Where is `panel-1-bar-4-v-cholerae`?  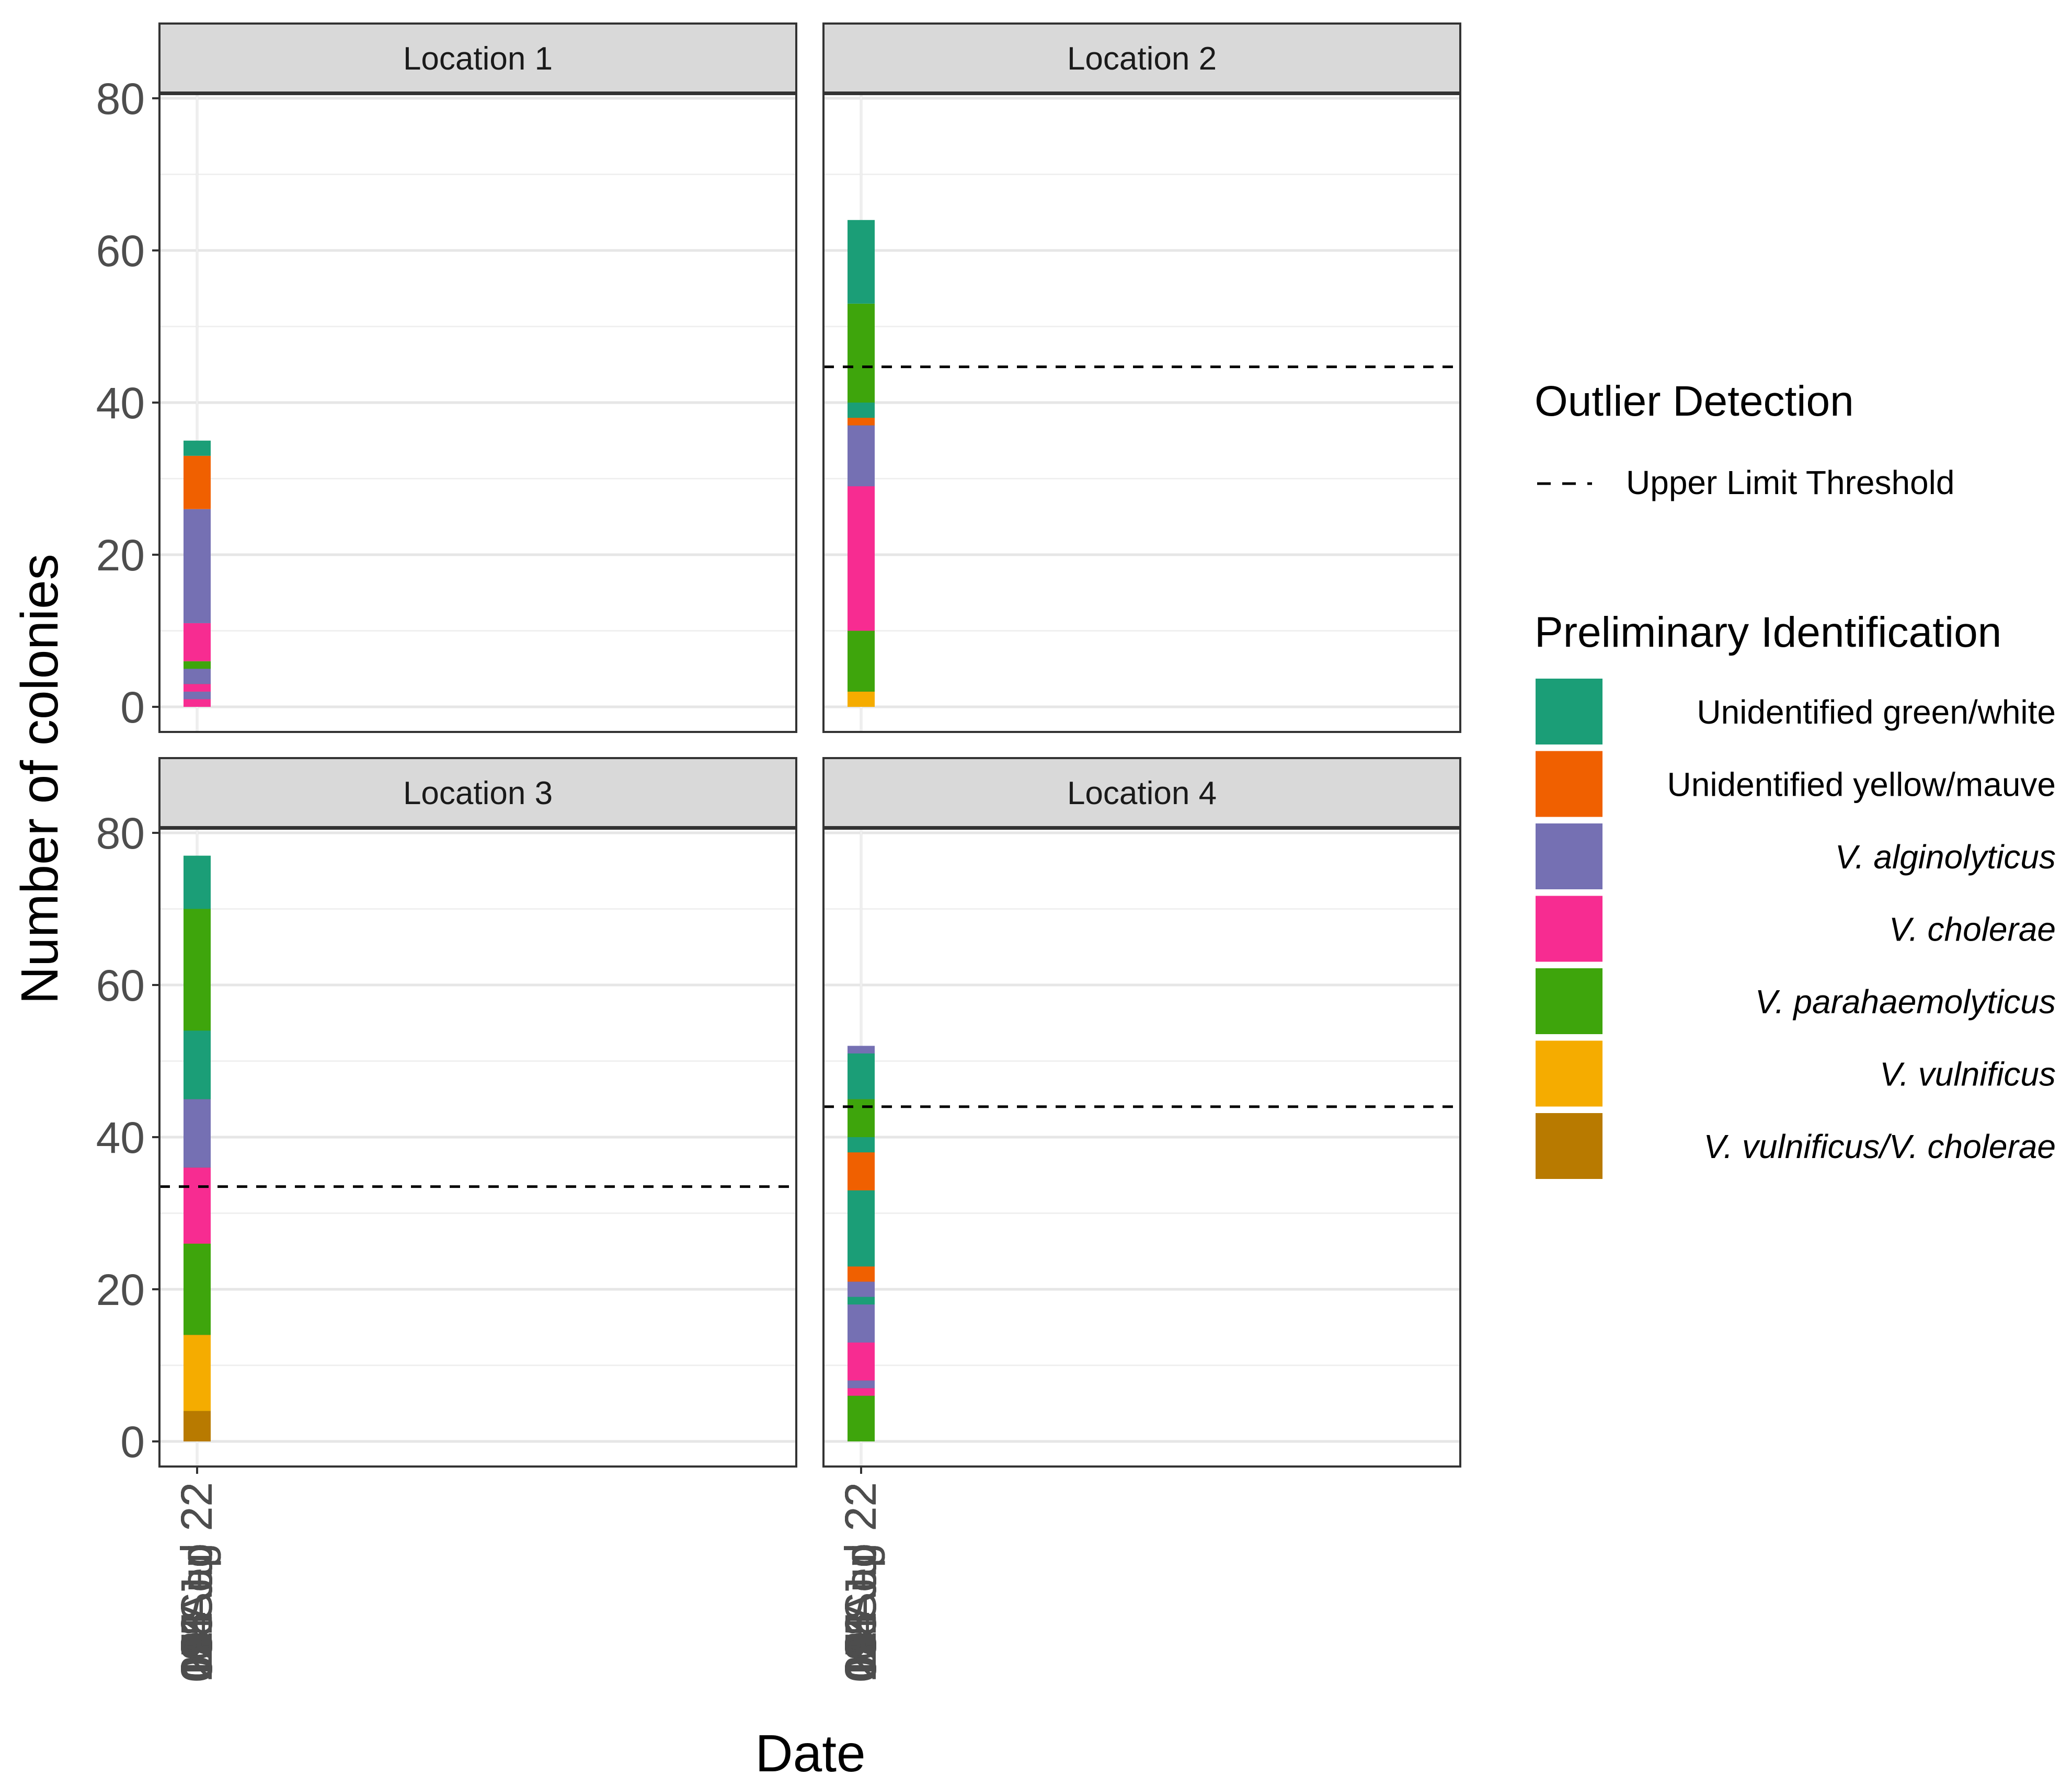
panel-1-bar-4-v-cholerae is located at coordinates (197, 642).